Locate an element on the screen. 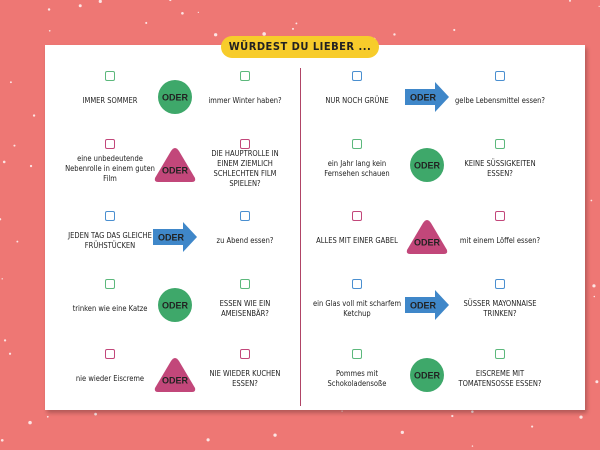 The width and height of the screenshot is (600, 450). option-b: EISCREME MIT TOMATENSOSSE ESSEN? is located at coordinates (500, 378).